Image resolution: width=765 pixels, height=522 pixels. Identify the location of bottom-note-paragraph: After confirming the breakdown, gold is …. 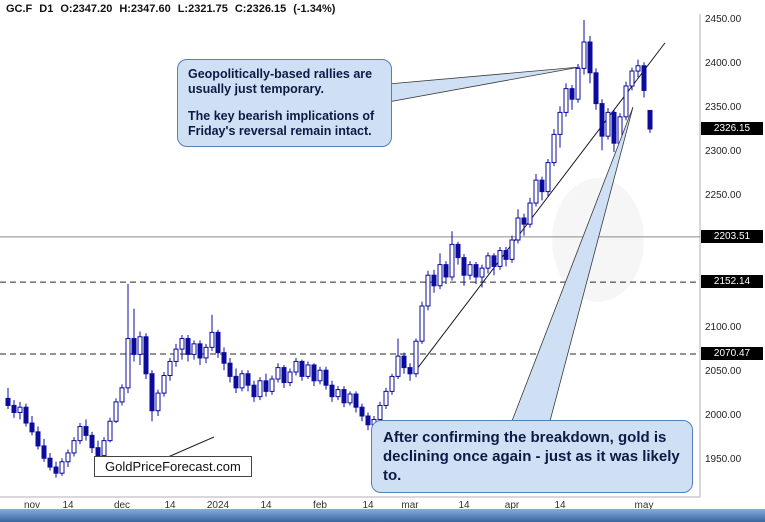
(531, 456).